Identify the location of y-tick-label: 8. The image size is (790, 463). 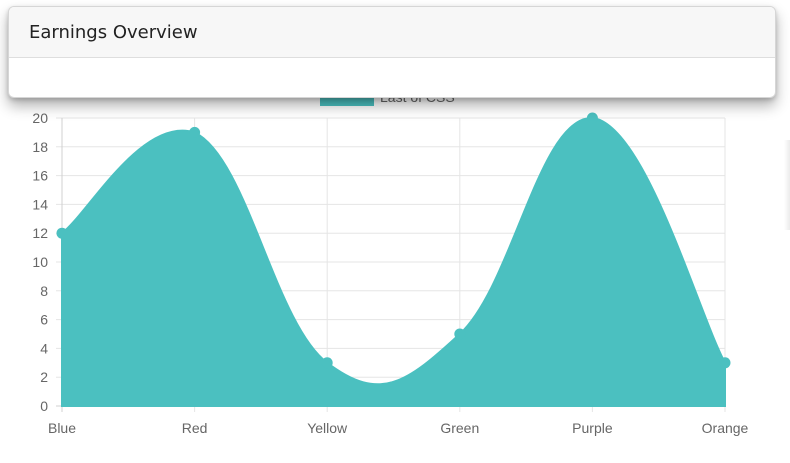
(44, 291).